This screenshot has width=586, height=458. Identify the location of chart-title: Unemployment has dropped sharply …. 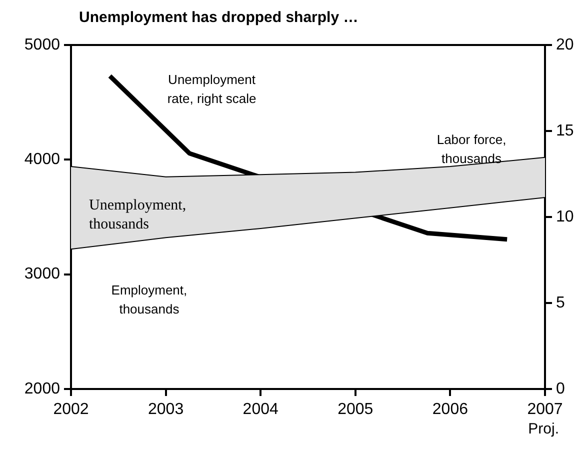
(218, 17).